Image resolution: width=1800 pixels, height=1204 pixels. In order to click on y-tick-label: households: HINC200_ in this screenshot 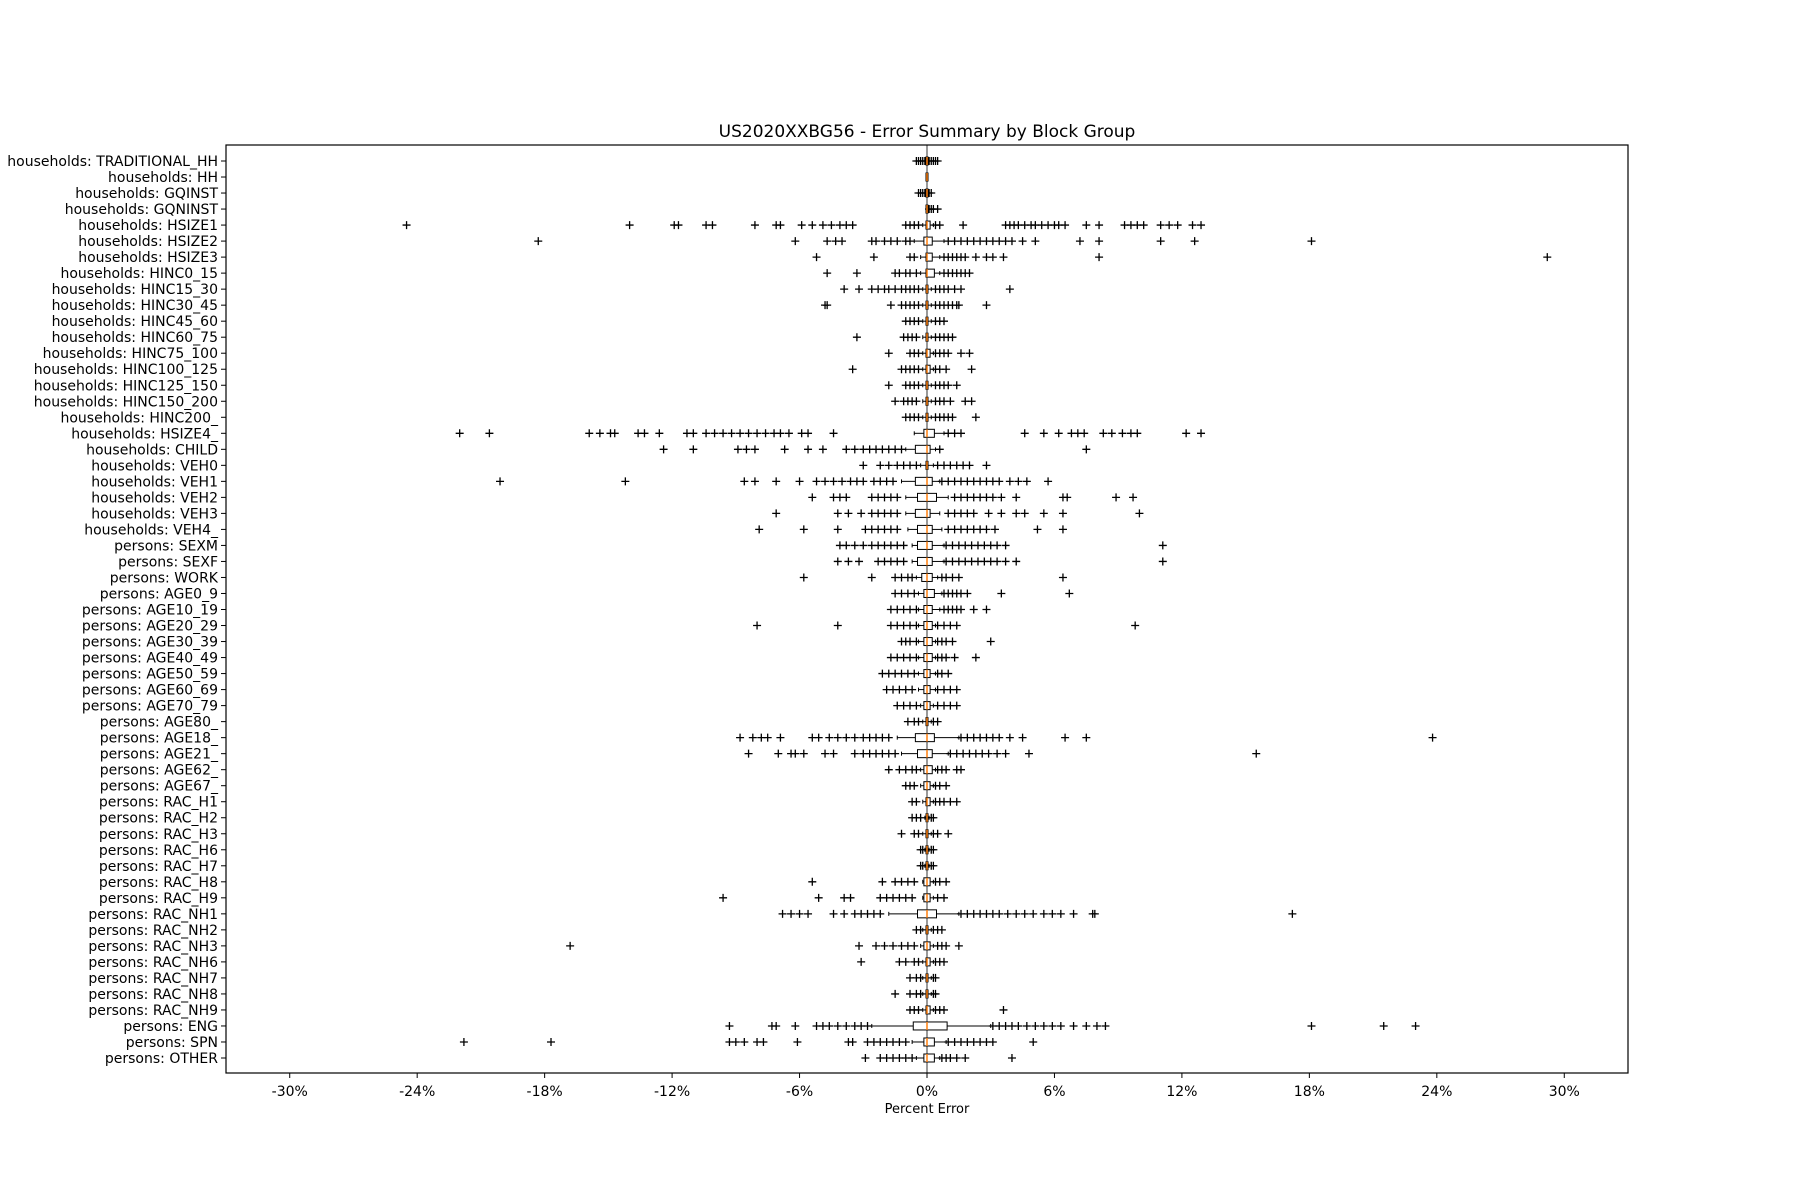, I will do `click(139, 418)`.